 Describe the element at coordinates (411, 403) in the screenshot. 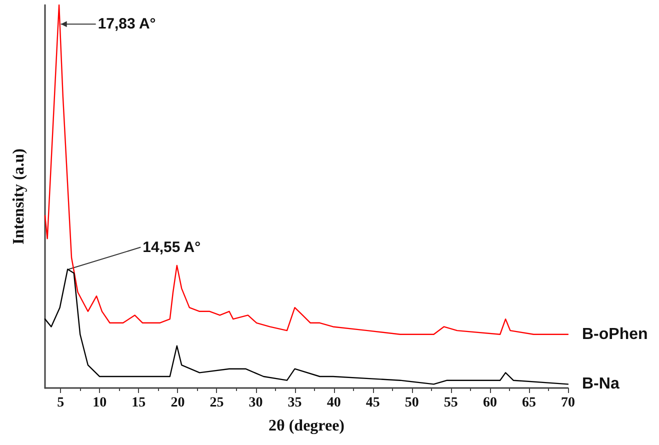

I see `x-tick-label: 50` at that location.